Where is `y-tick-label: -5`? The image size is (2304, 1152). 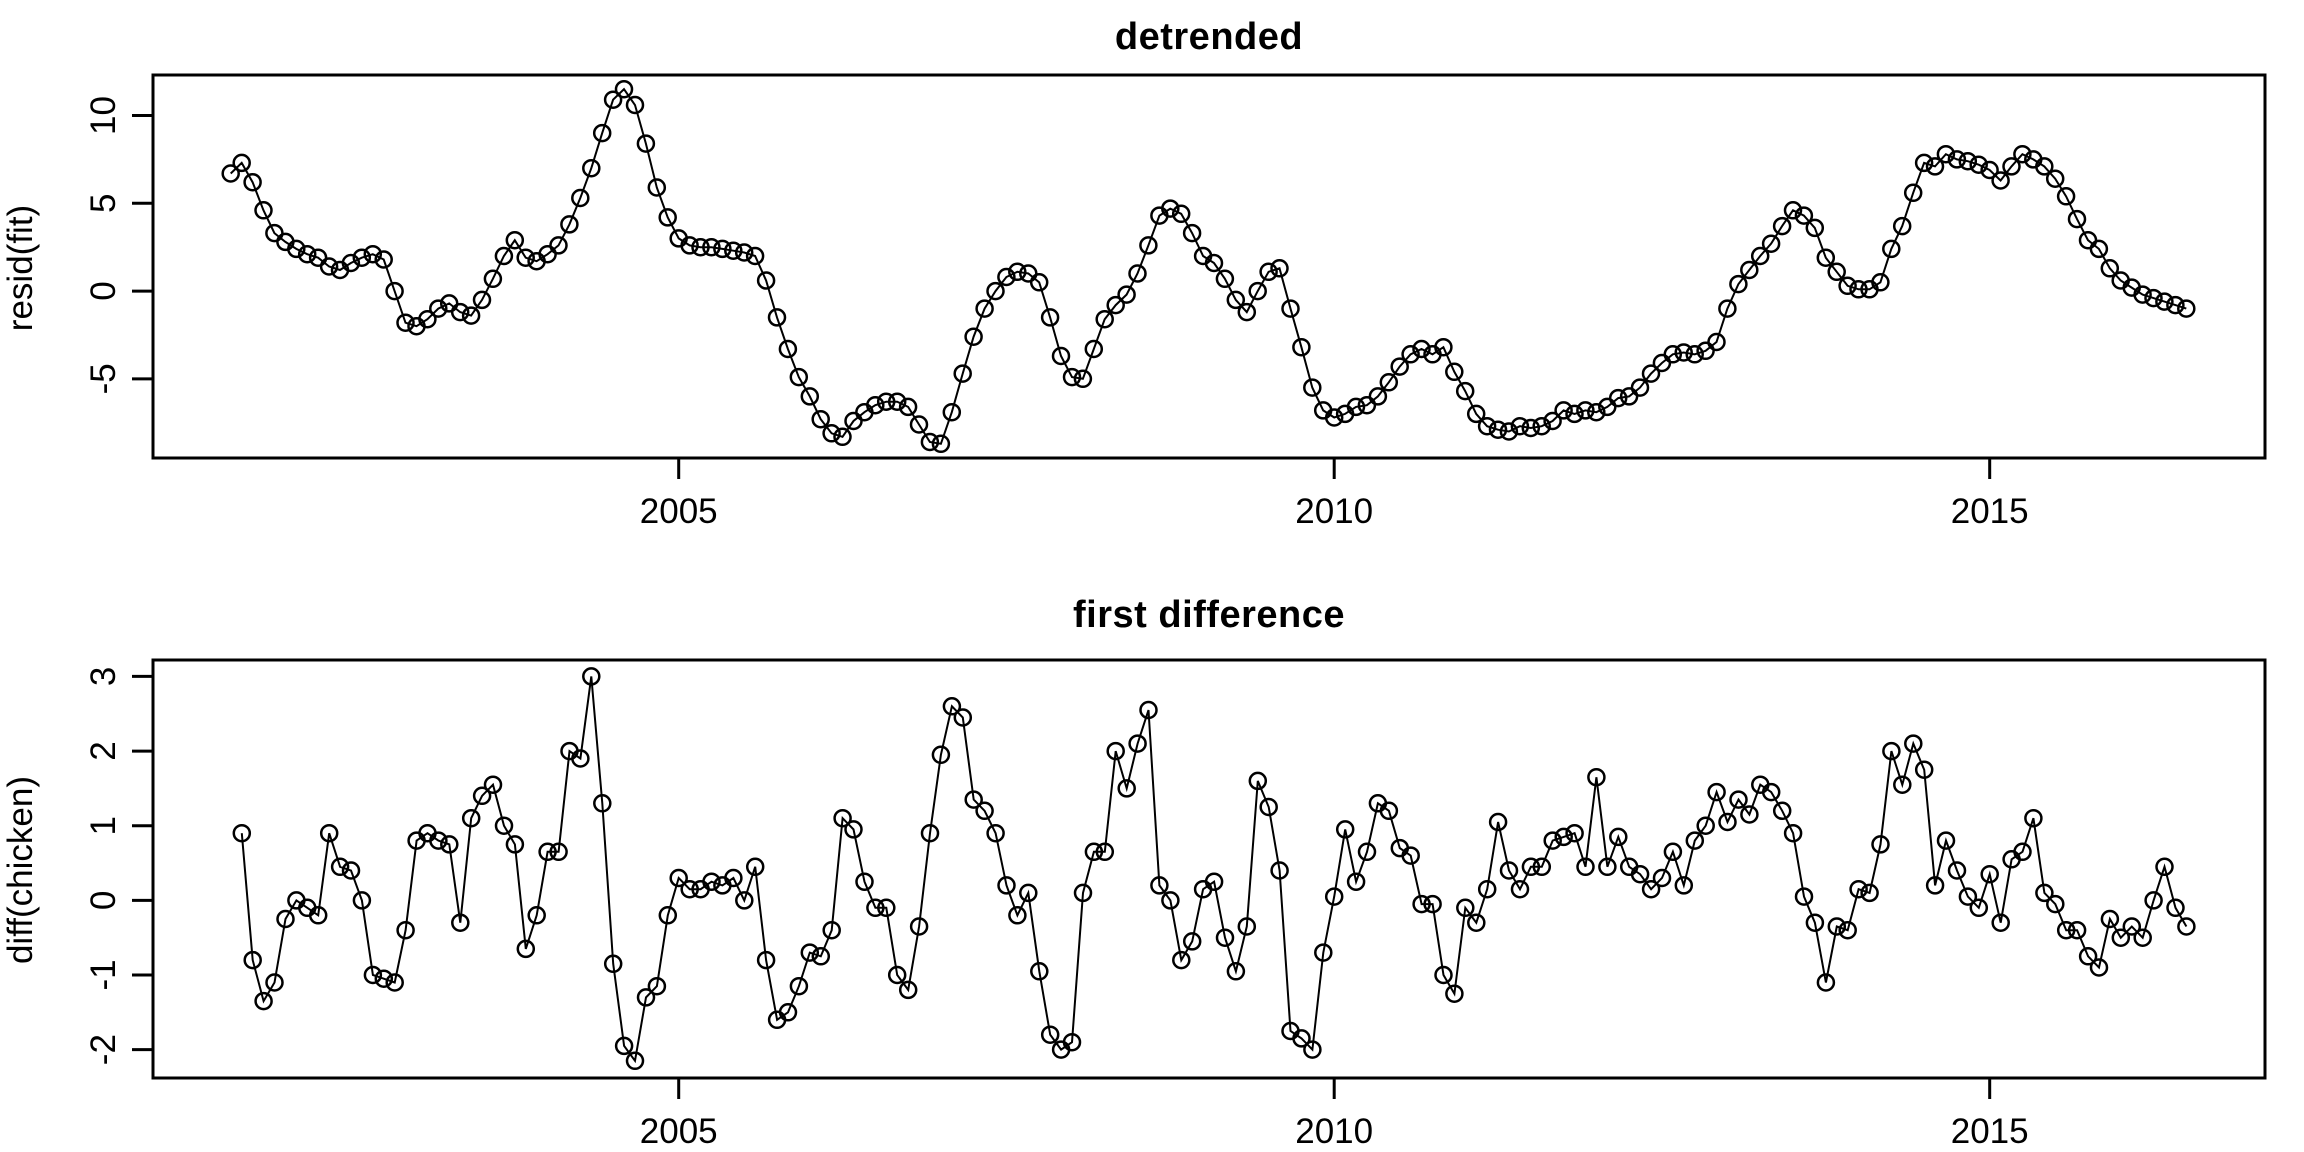
y-tick-label: -5 is located at coordinates (103, 378).